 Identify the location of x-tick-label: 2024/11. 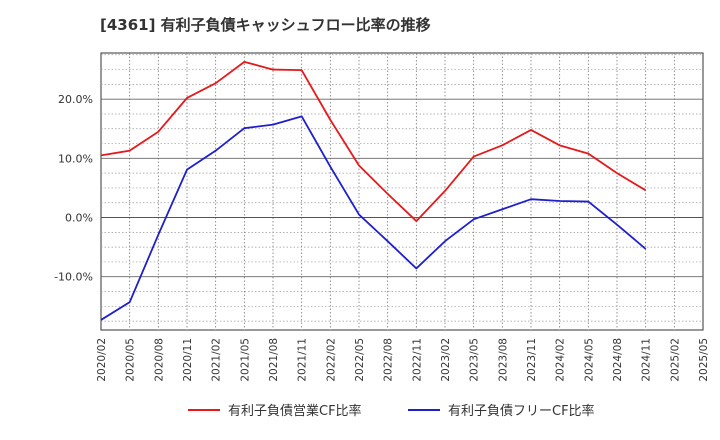
(647, 360).